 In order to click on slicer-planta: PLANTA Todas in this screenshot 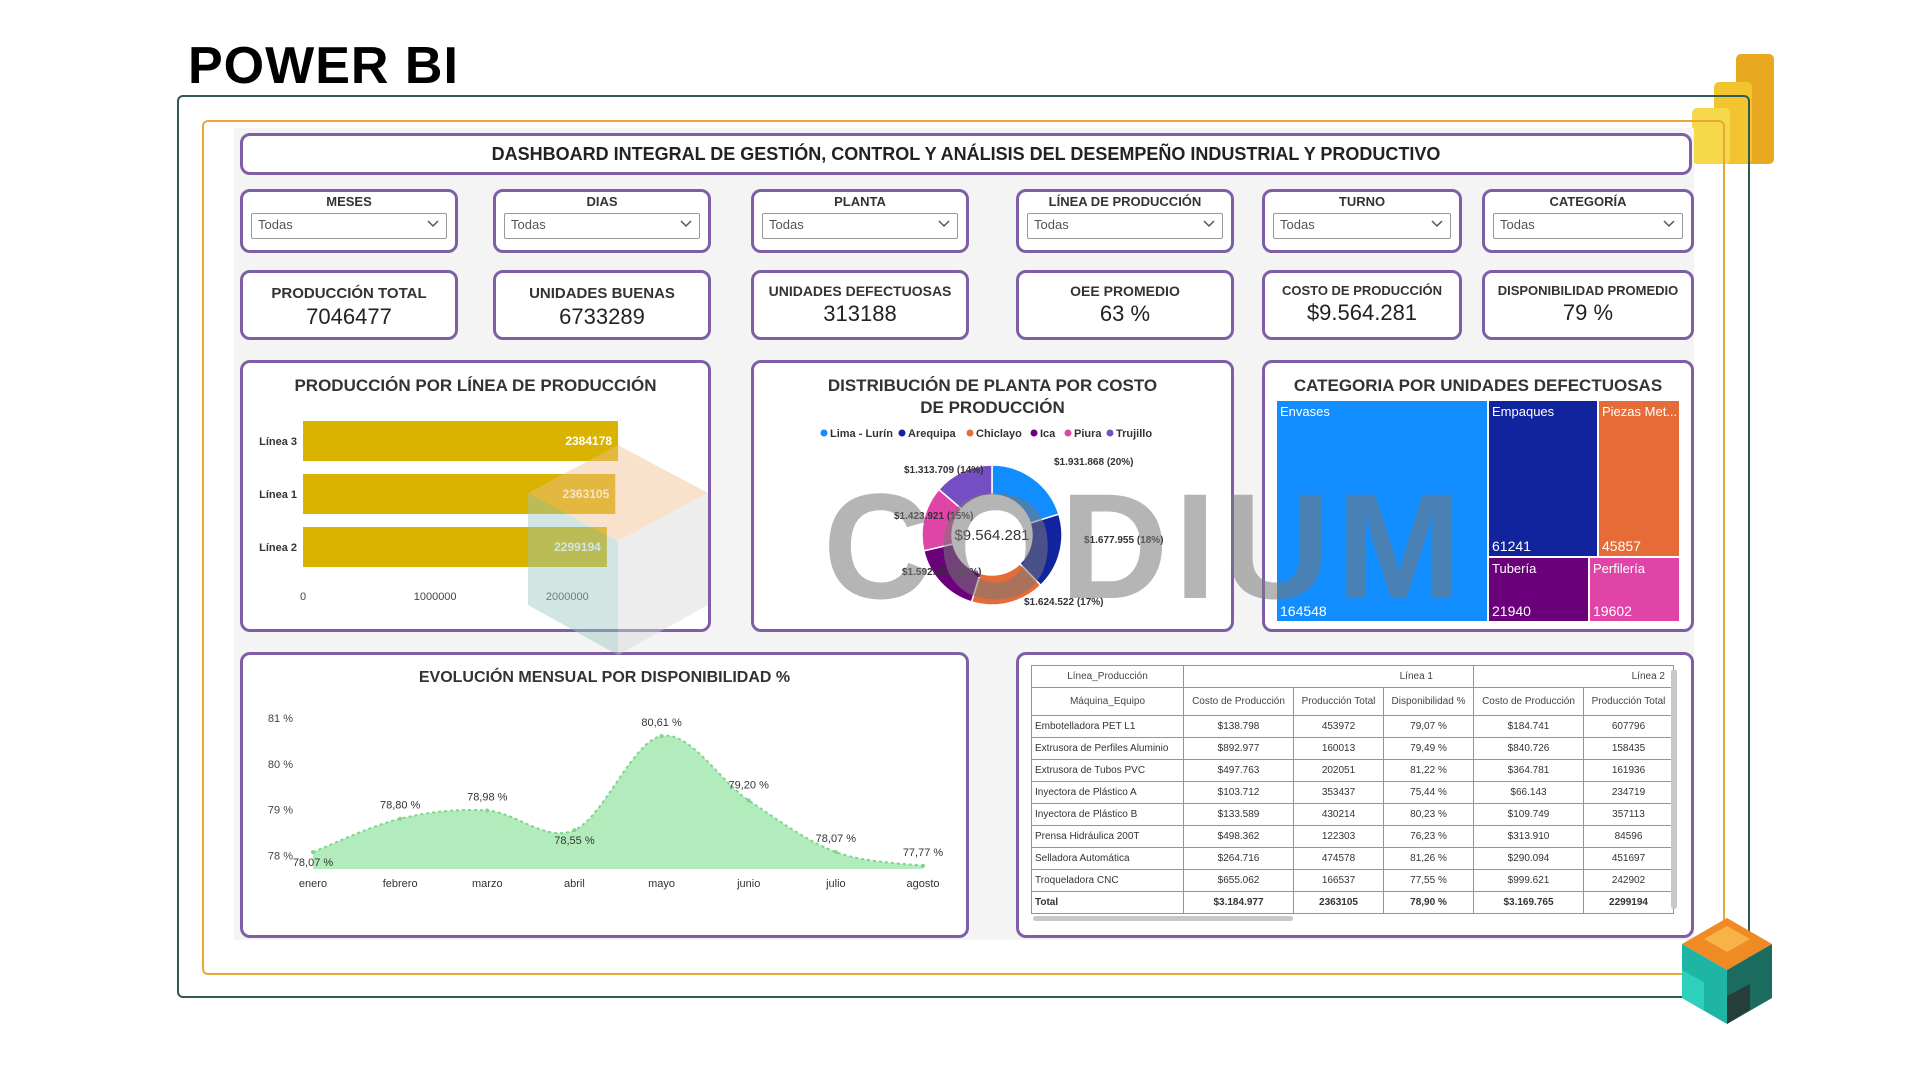, I will do `click(860, 221)`.